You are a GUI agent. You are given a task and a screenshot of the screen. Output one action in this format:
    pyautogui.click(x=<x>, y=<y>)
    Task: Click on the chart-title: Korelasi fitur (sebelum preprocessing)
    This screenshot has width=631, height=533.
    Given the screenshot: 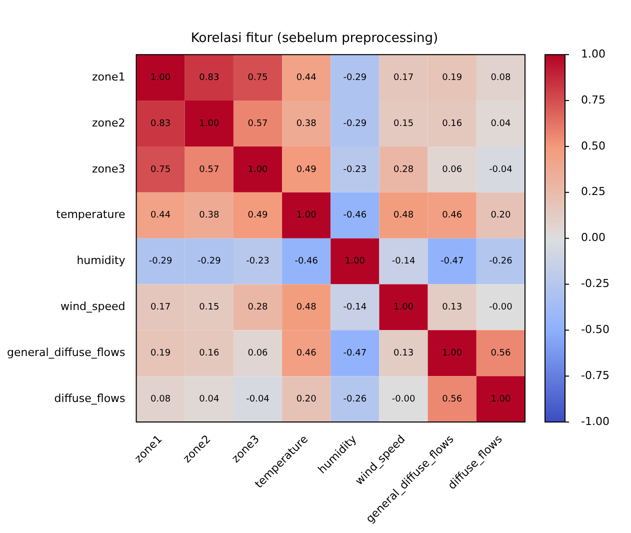 What is the action you would take?
    pyautogui.click(x=314, y=38)
    